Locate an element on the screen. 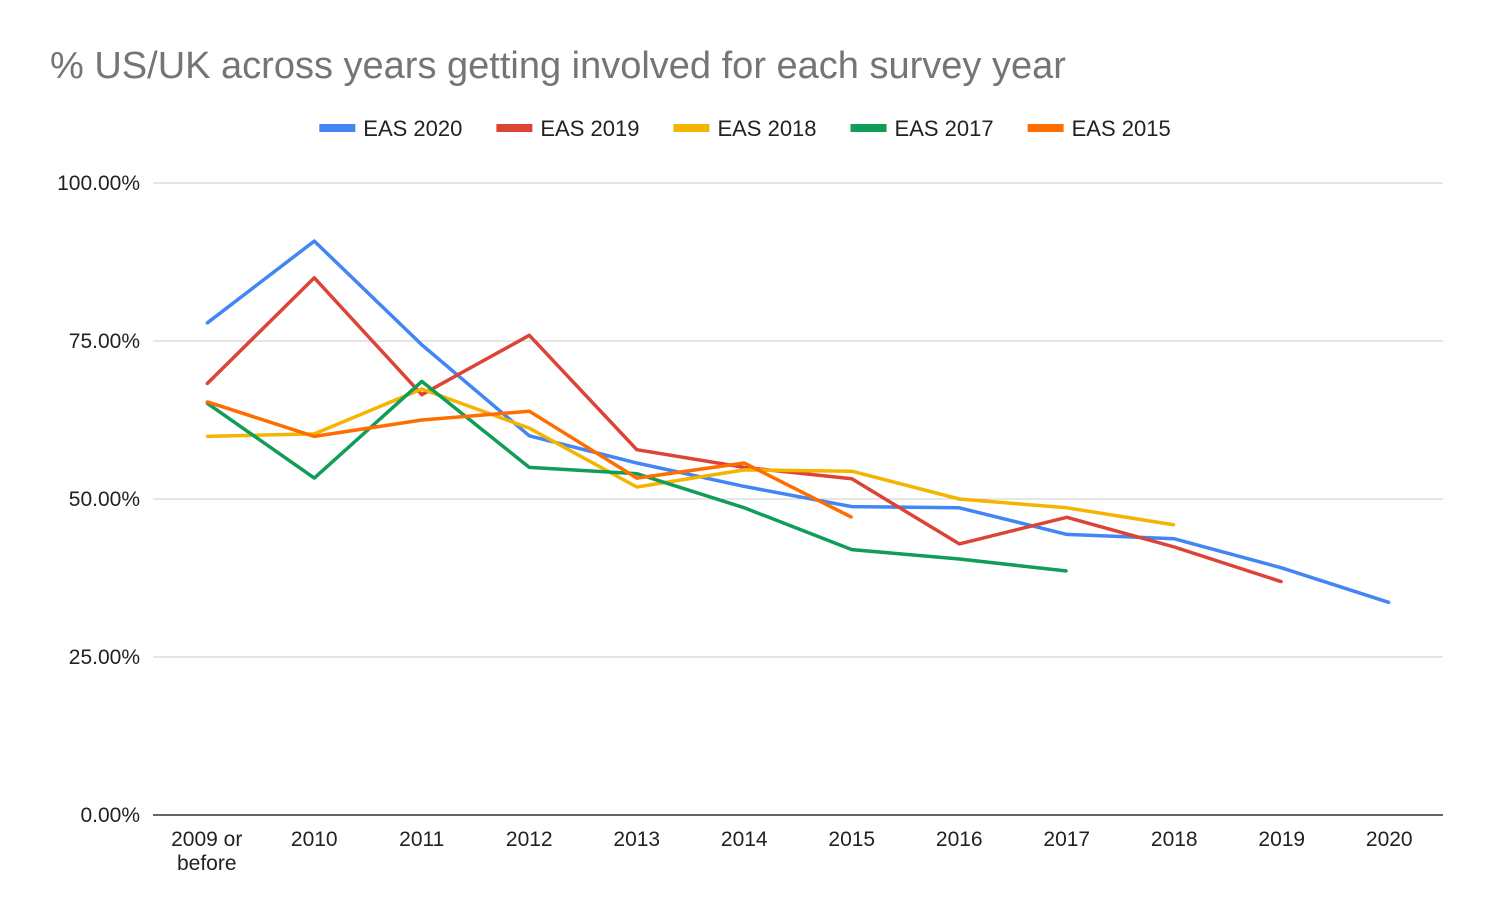 The image size is (1490, 922). x-tick-label: 2015 is located at coordinates (851, 839).